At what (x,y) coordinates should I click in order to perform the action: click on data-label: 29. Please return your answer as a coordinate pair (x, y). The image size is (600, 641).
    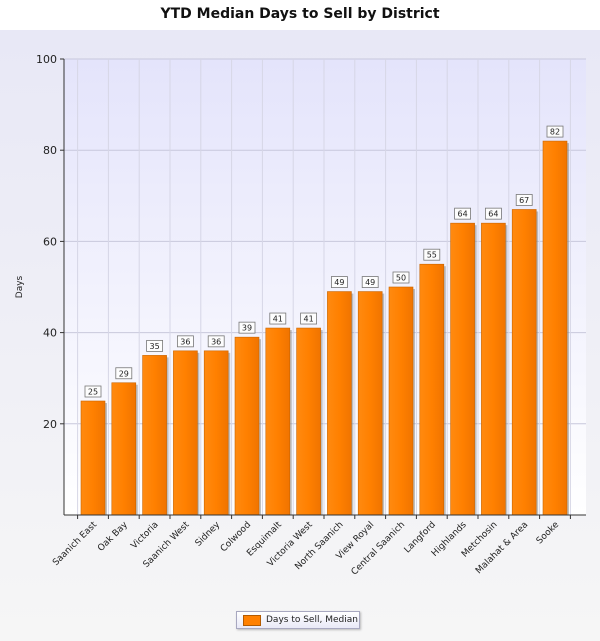
    Looking at the image, I should click on (124, 373).